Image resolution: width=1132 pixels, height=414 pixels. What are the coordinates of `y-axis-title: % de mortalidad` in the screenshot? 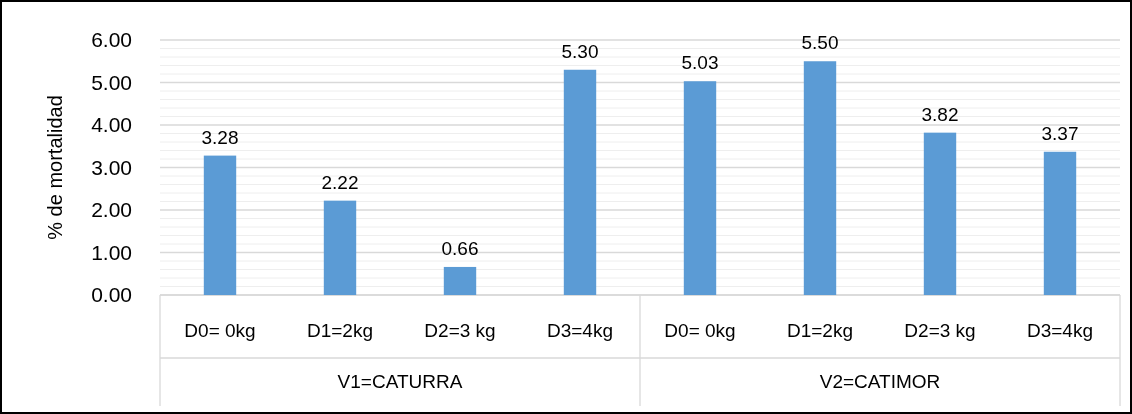 It's located at (55, 167).